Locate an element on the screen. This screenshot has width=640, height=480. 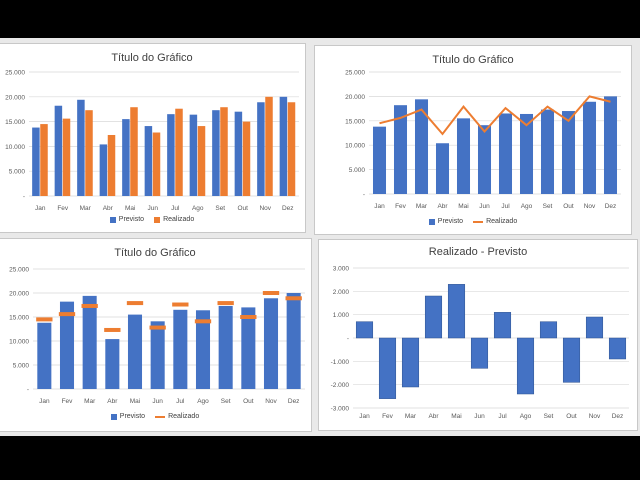
y-tick-label: -2.000 is located at coordinates (340, 385).